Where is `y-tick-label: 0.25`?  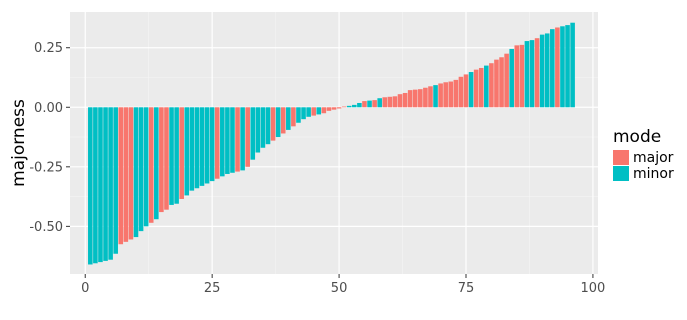
y-tick-label: 0.25 is located at coordinates (48, 48).